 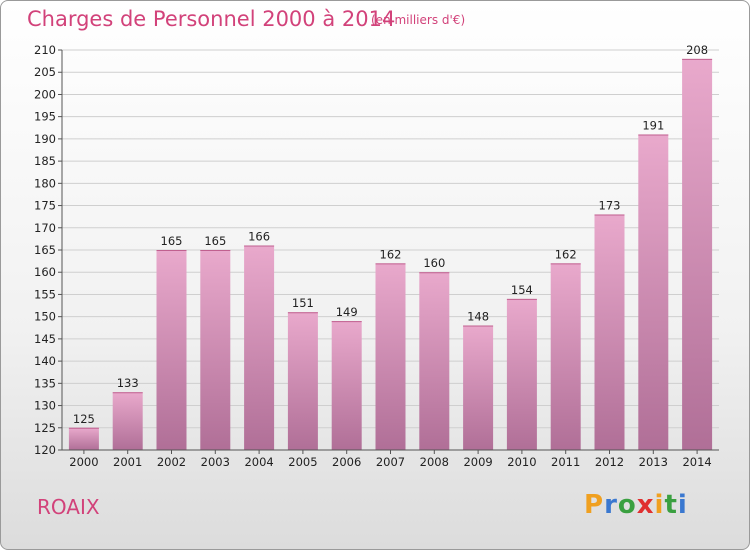 I want to click on logo-letter: t, so click(x=671, y=505).